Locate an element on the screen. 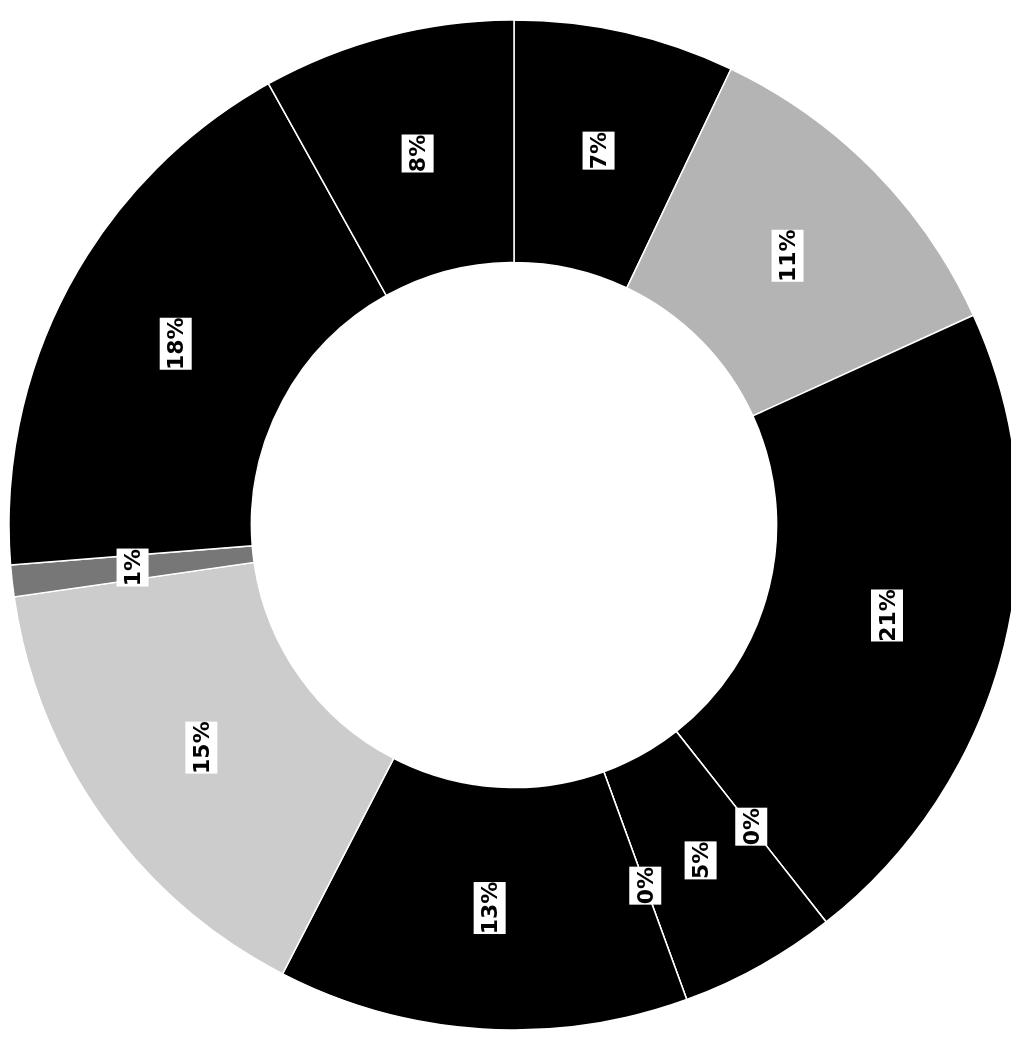 The width and height of the screenshot is (1019, 1038). data-label: 5% is located at coordinates (701, 860).